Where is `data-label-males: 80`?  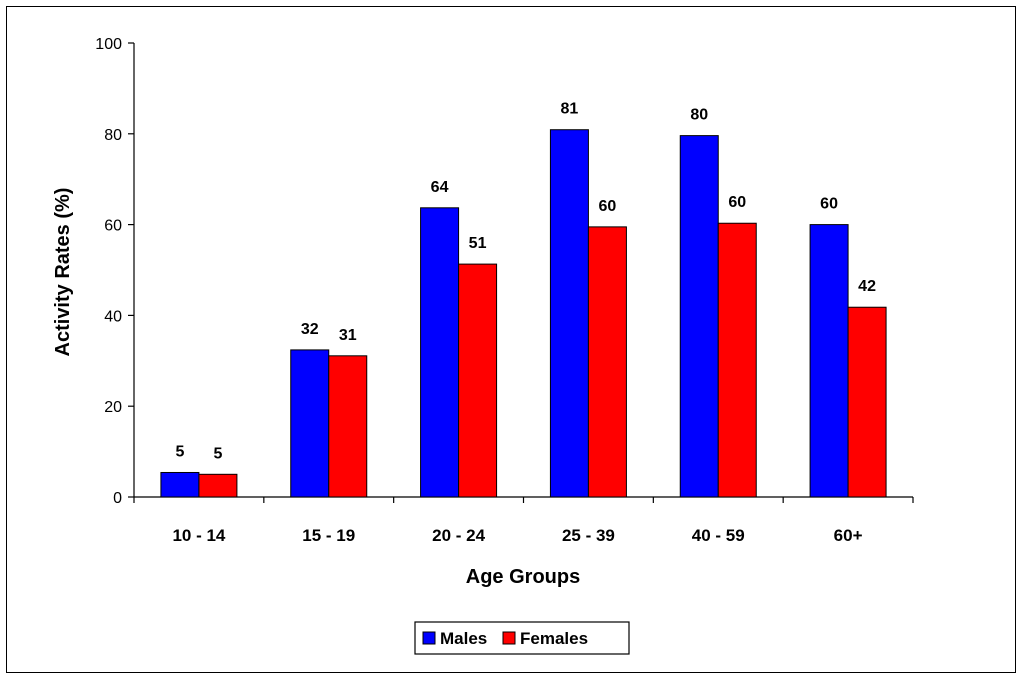
data-label-males: 80 is located at coordinates (699, 115).